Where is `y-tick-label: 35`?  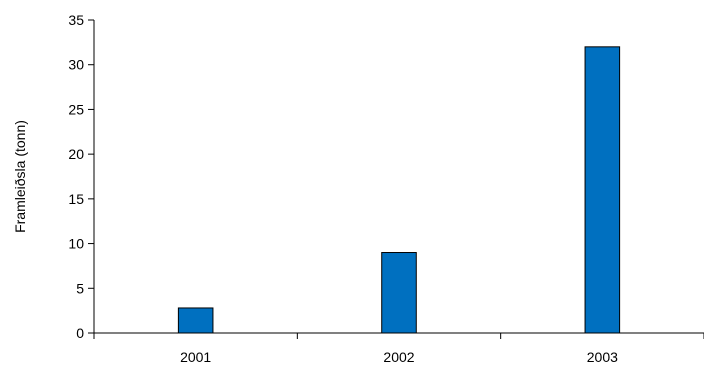 y-tick-label: 35 is located at coordinates (76, 20).